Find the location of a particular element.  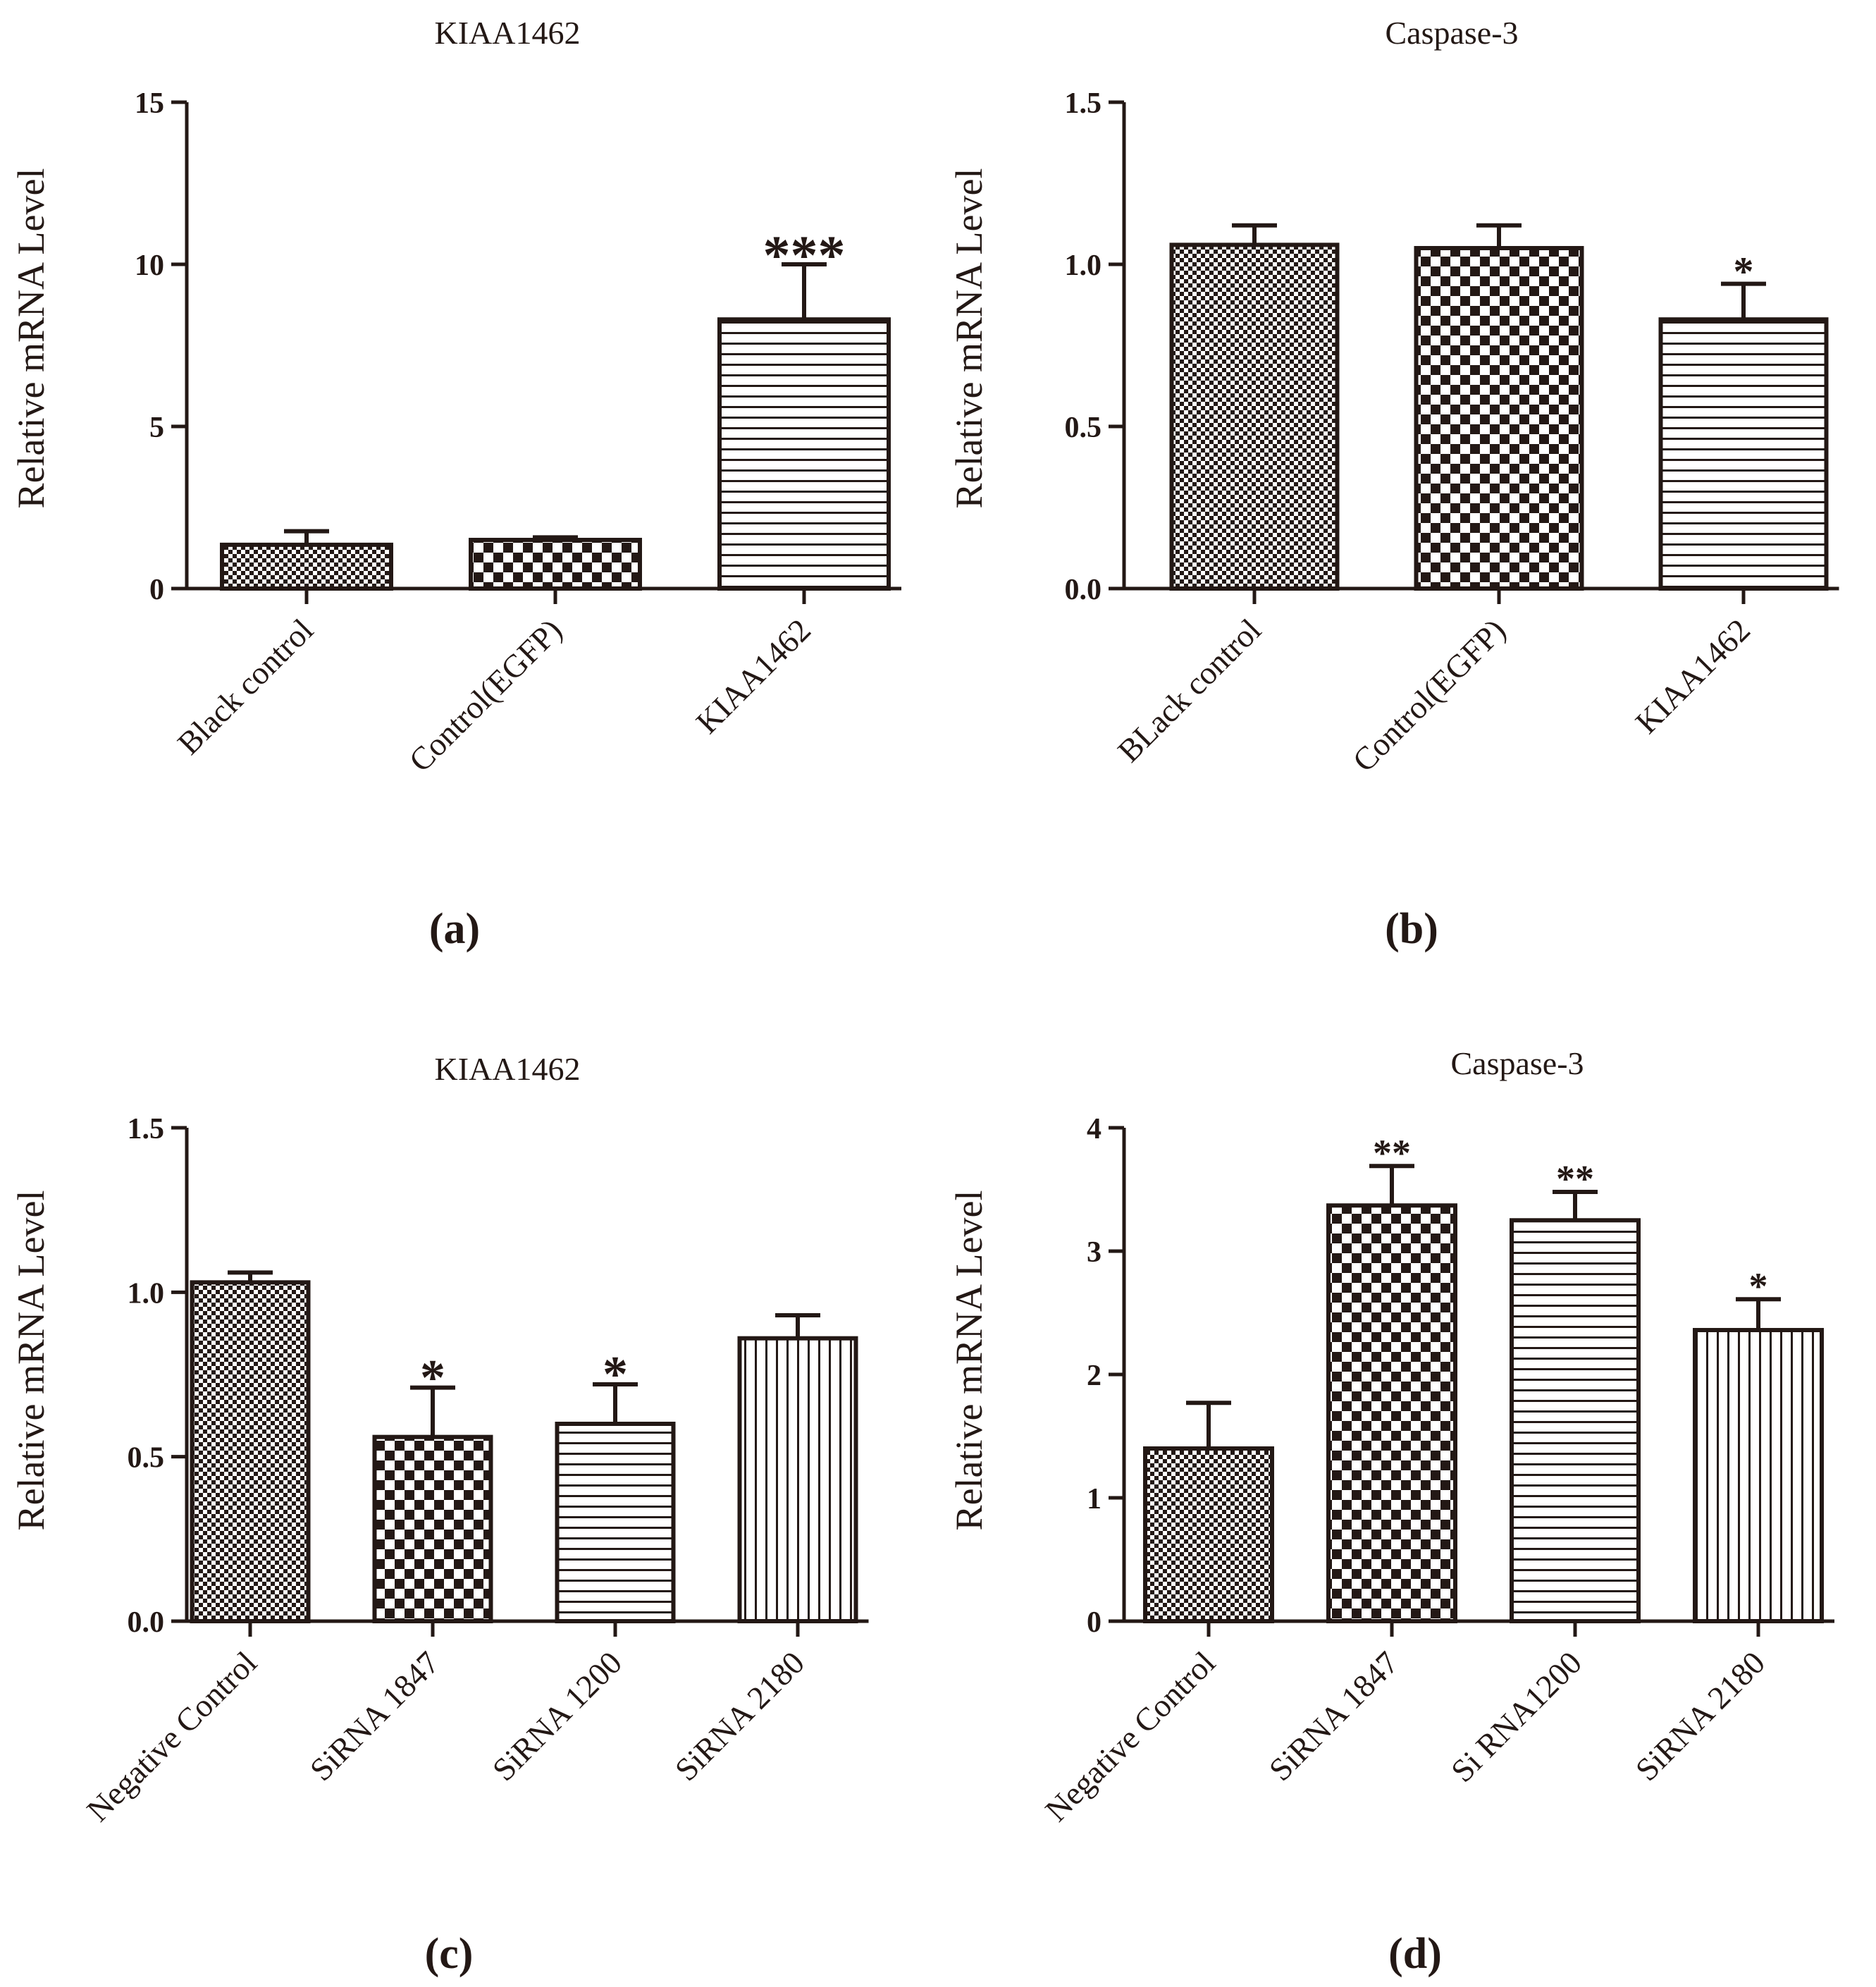

panel-label: (d) is located at coordinates (1415, 1954).